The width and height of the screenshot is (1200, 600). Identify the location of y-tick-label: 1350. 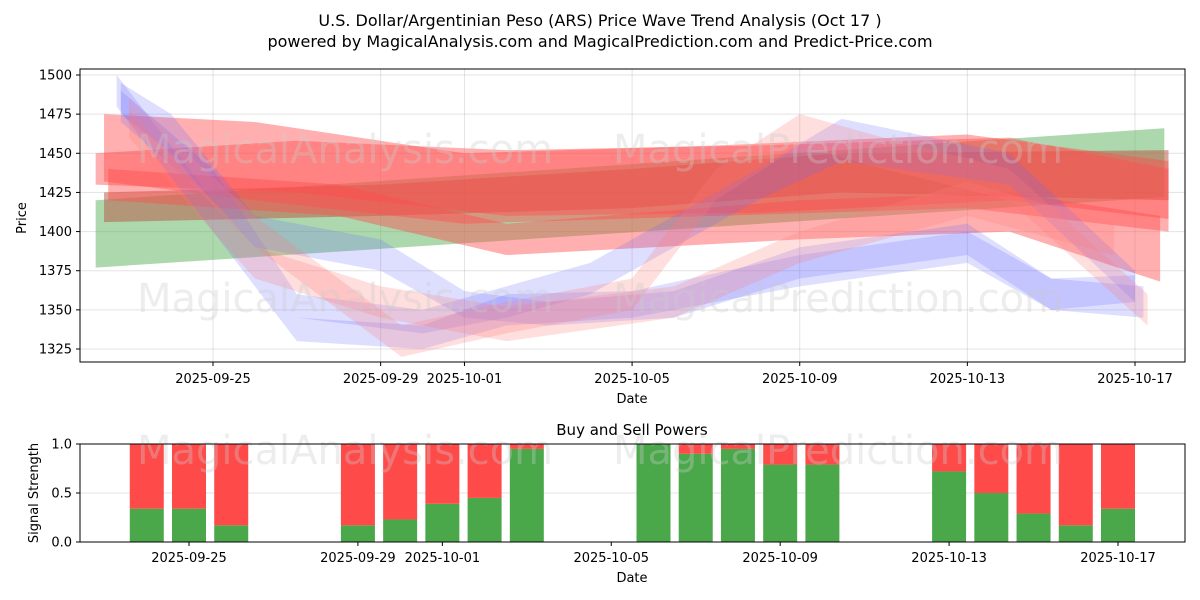
(55, 310).